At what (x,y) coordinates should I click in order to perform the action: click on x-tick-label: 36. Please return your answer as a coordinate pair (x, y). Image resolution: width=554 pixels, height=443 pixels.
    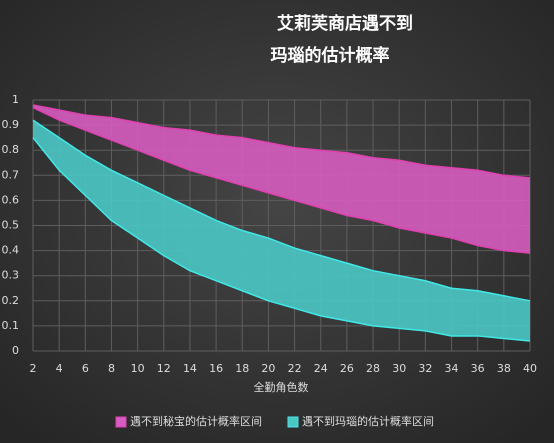
    Looking at the image, I should click on (478, 368).